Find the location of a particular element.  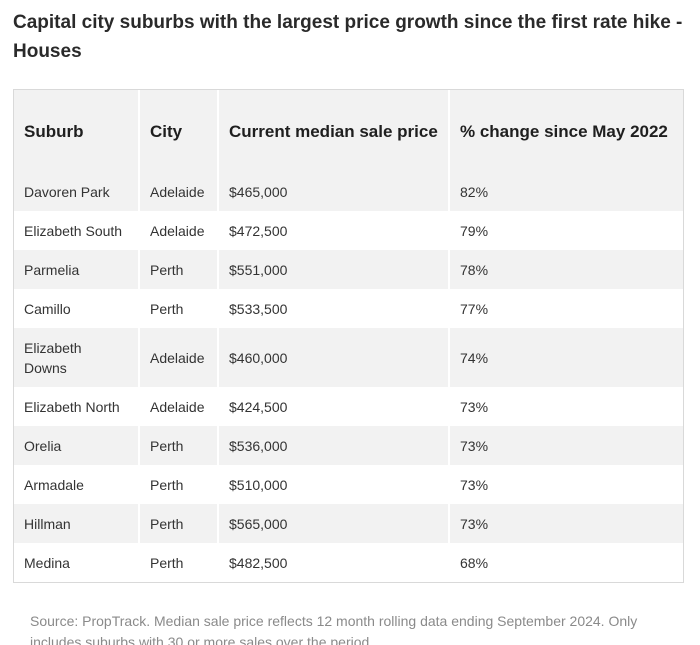

cell-suburb: Armadale is located at coordinates (77, 484).